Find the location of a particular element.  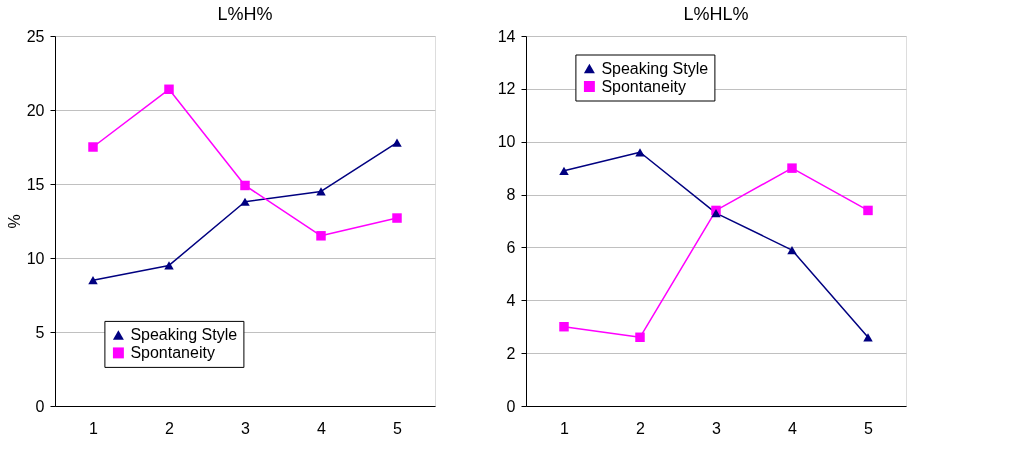

y-tick-label: 2 is located at coordinates (511, 353).